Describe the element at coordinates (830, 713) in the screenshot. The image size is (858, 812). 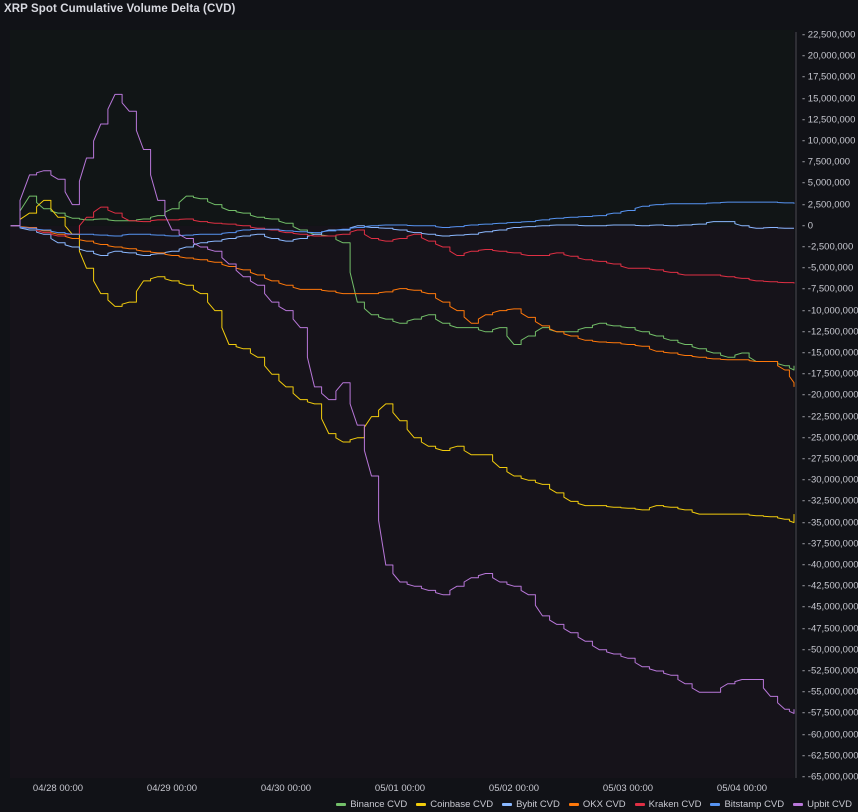
I see `y-tick-label: - -57,500,000` at that location.